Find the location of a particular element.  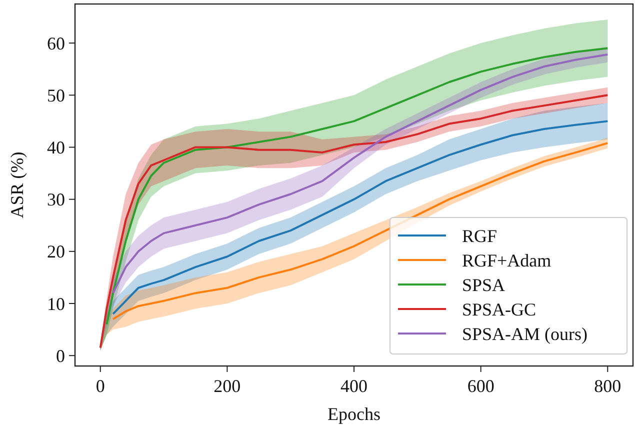

x-tick-label: 0 is located at coordinates (100, 386).